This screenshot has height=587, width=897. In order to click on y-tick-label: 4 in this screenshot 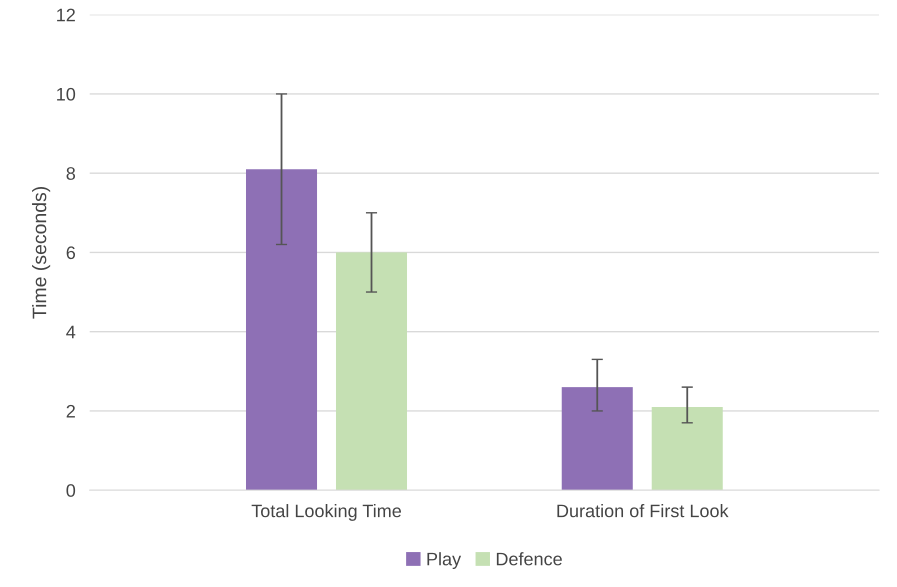, I will do `click(71, 332)`.